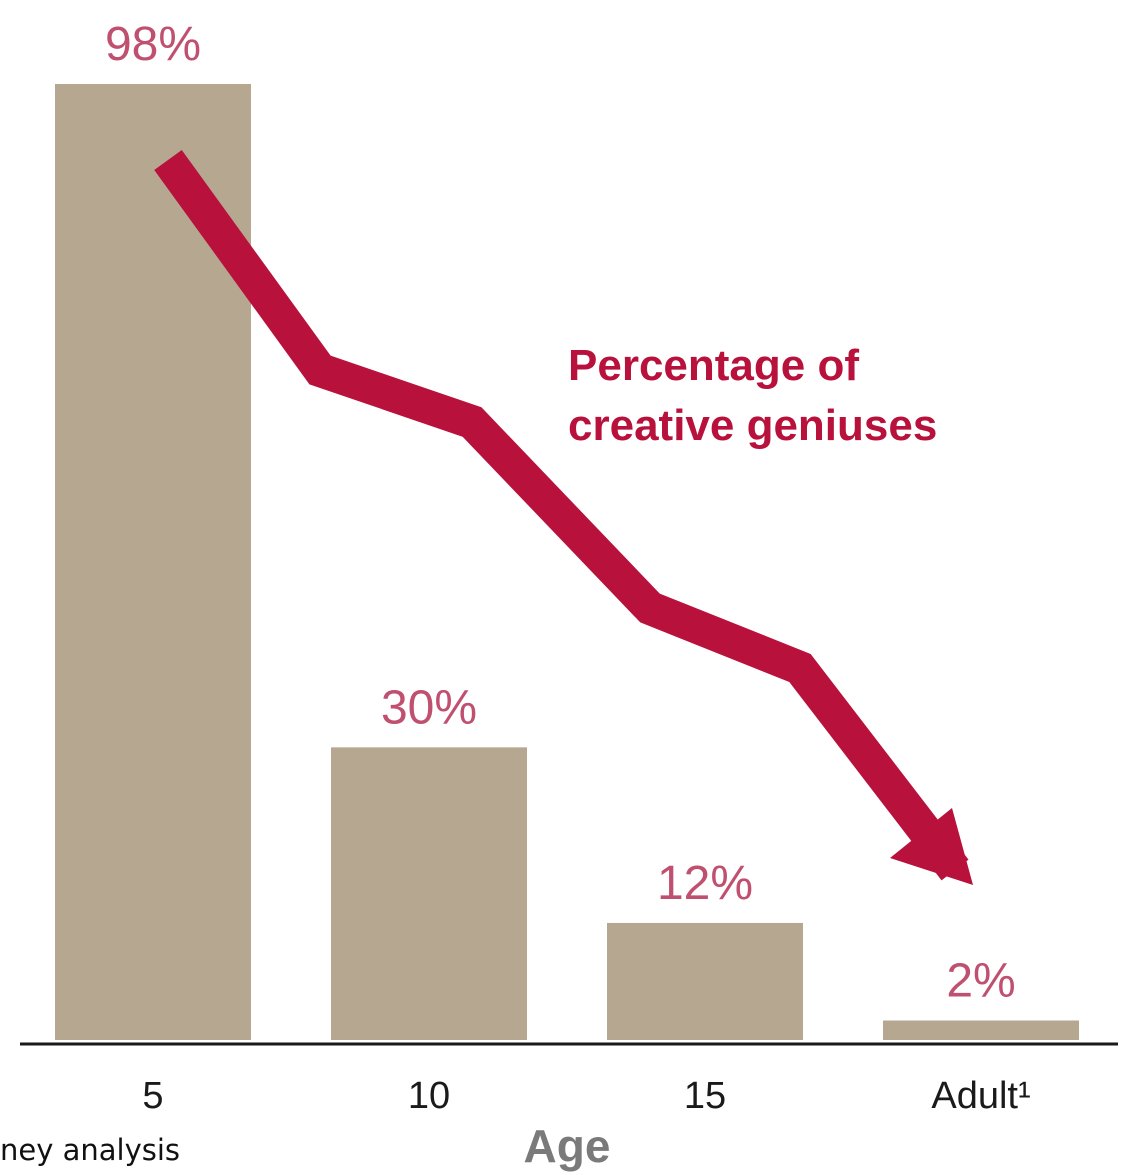 The image size is (1130, 1175). What do you see at coordinates (705, 883) in the screenshot?
I see `bar-value-label-3: 12%` at bounding box center [705, 883].